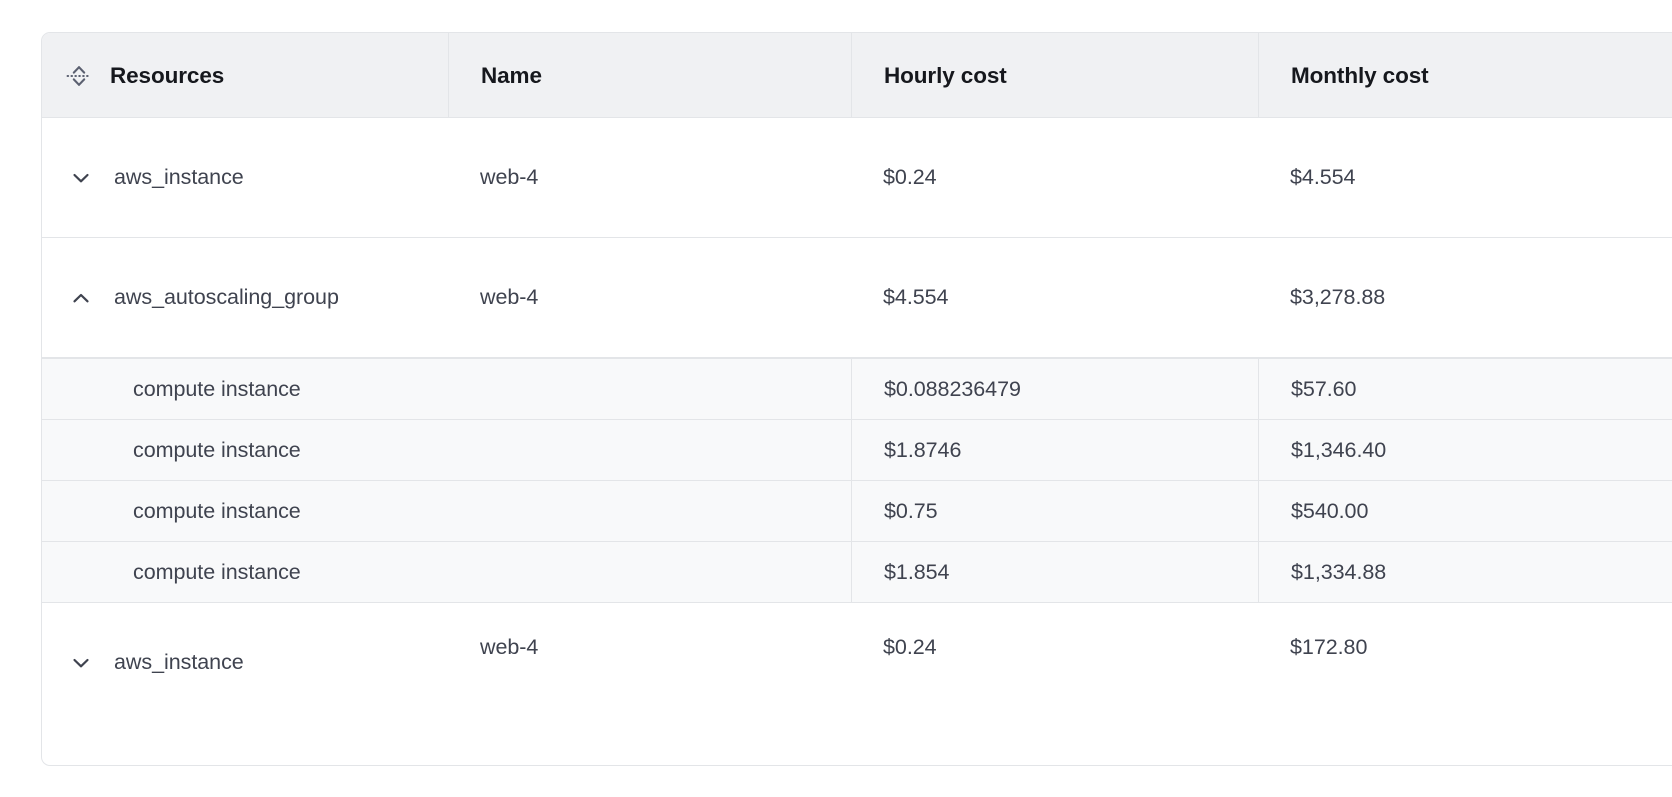 This screenshot has height=797, width=1672. What do you see at coordinates (167, 75) in the screenshot?
I see `column-header-resources-label: Resources` at bounding box center [167, 75].